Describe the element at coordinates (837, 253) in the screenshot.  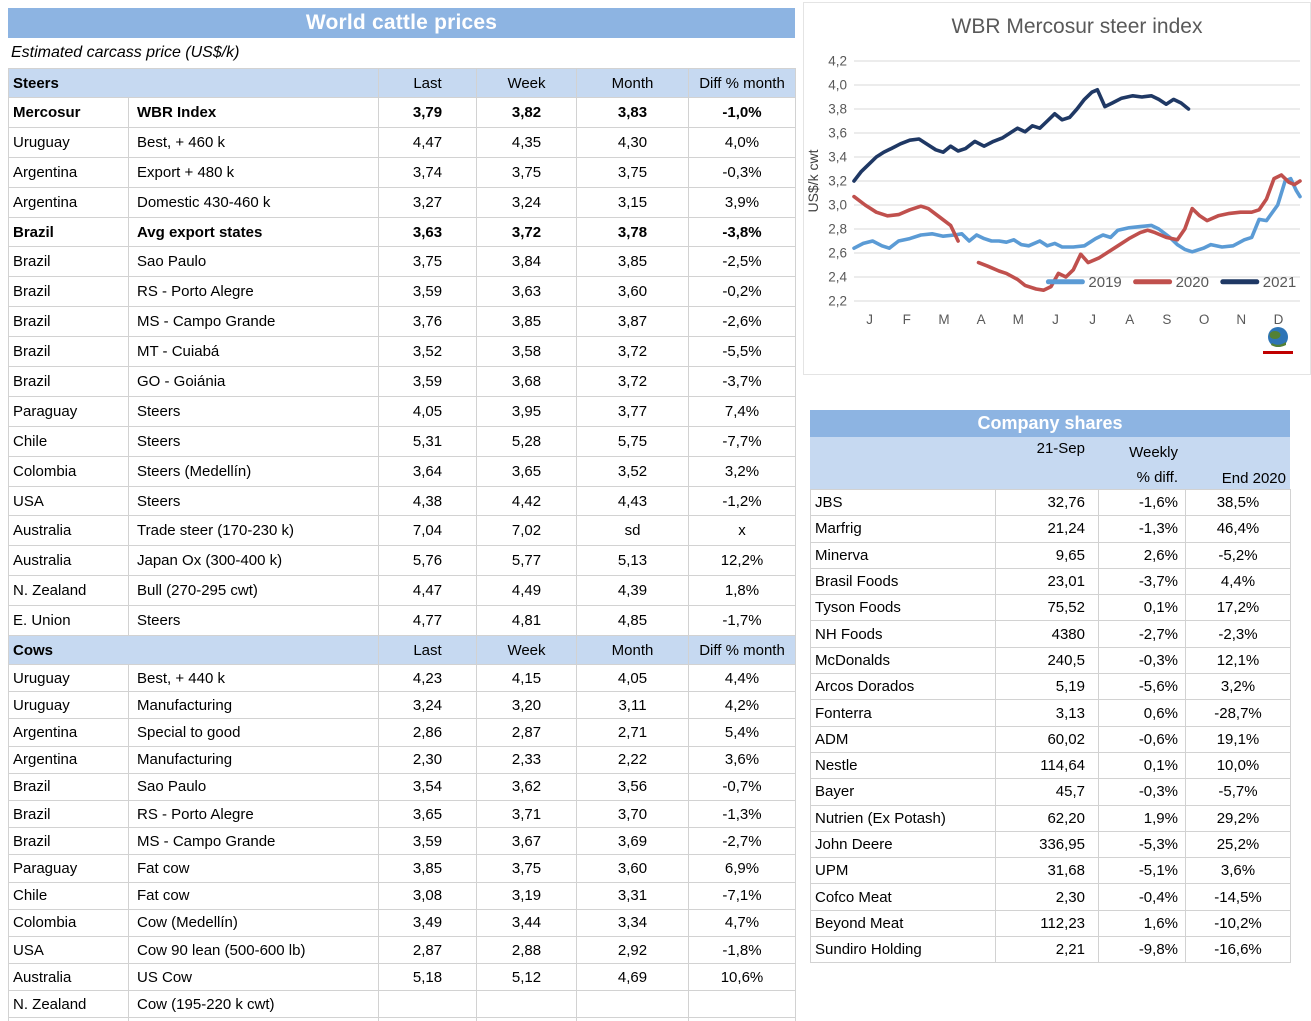
I see `y-tick-label: 2,6` at that location.